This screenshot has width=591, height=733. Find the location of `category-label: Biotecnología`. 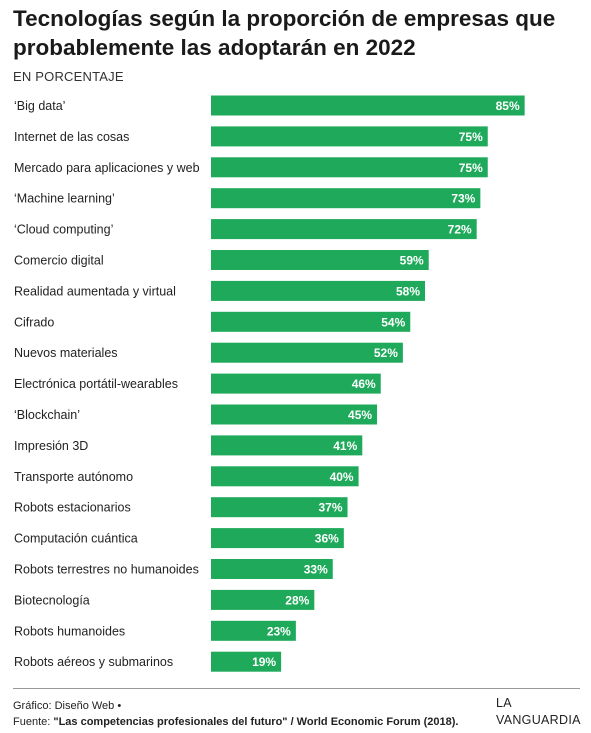

category-label: Biotecnología is located at coordinates (52, 600).